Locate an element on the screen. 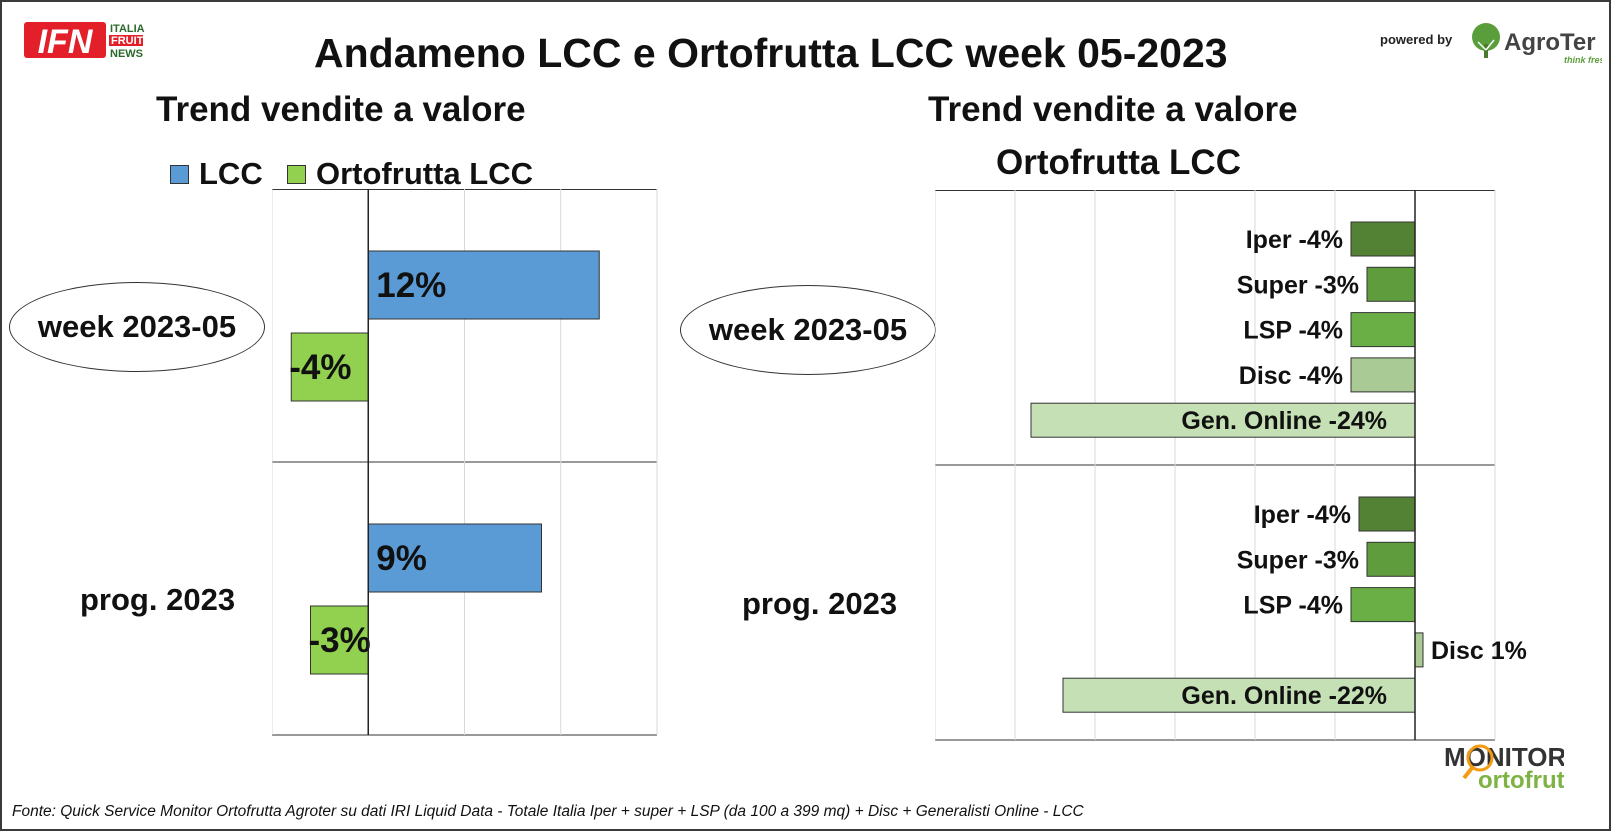 The height and width of the screenshot is (831, 1611). right-row-label-prog: prog. 2023 is located at coordinates (820, 603).